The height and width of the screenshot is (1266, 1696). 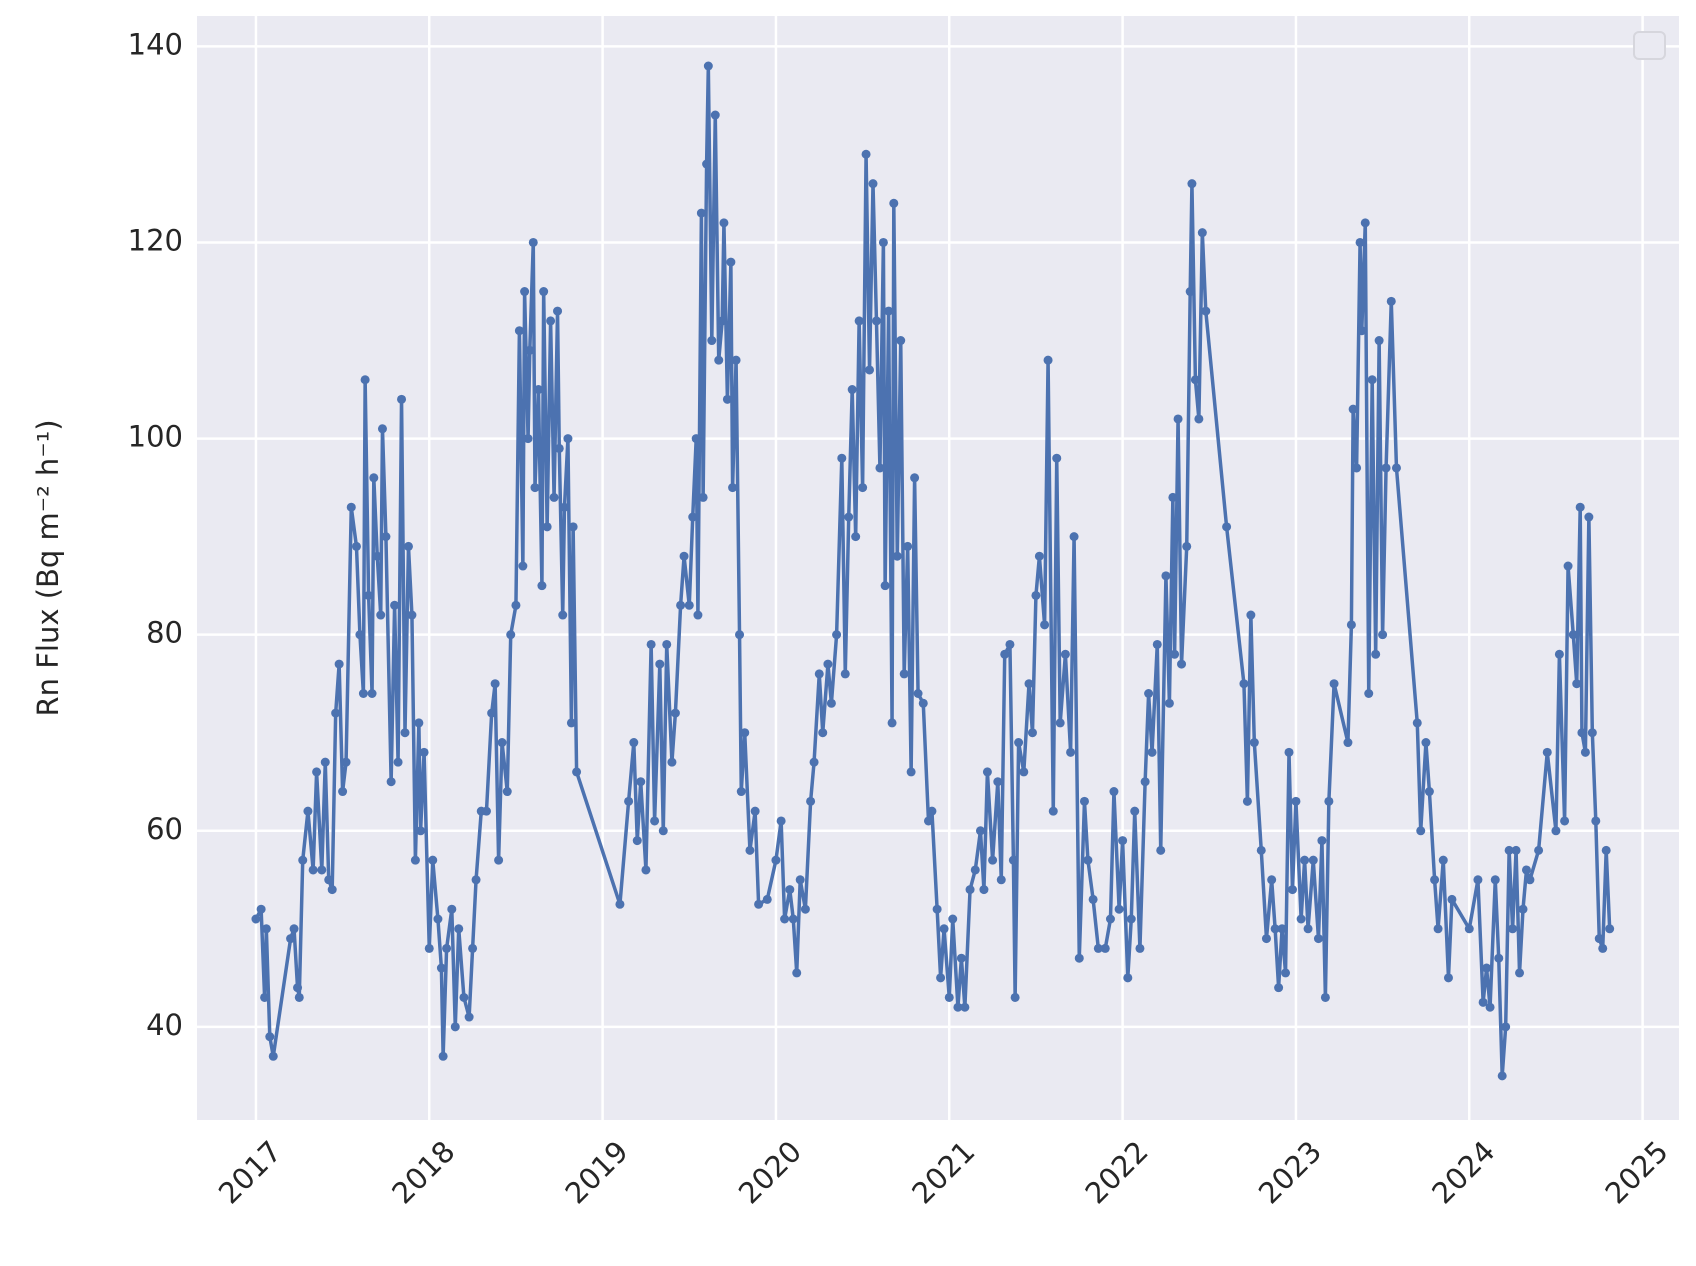 I want to click on x-tick-label: 2018, so click(x=423, y=1172).